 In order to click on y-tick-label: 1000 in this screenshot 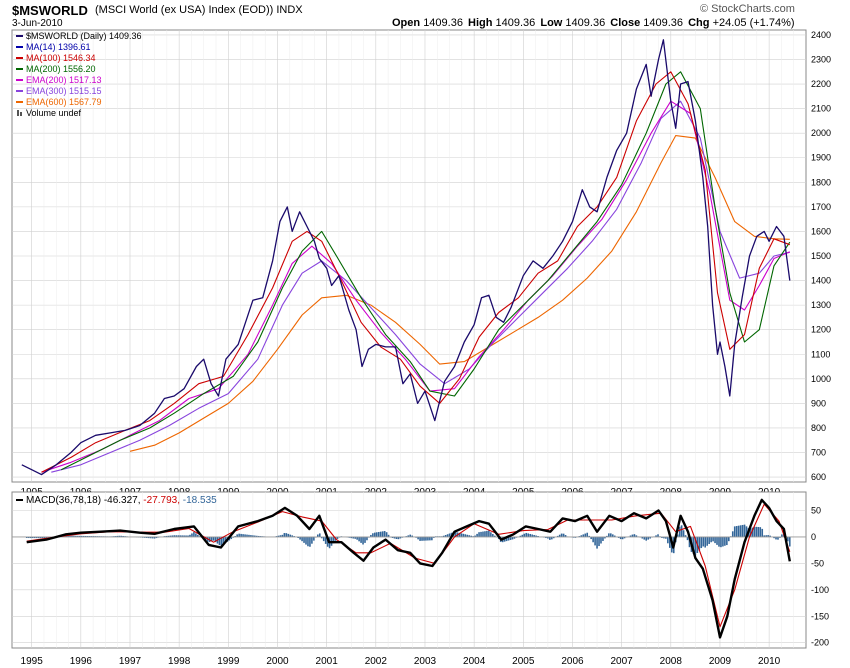, I will do `click(821, 379)`.